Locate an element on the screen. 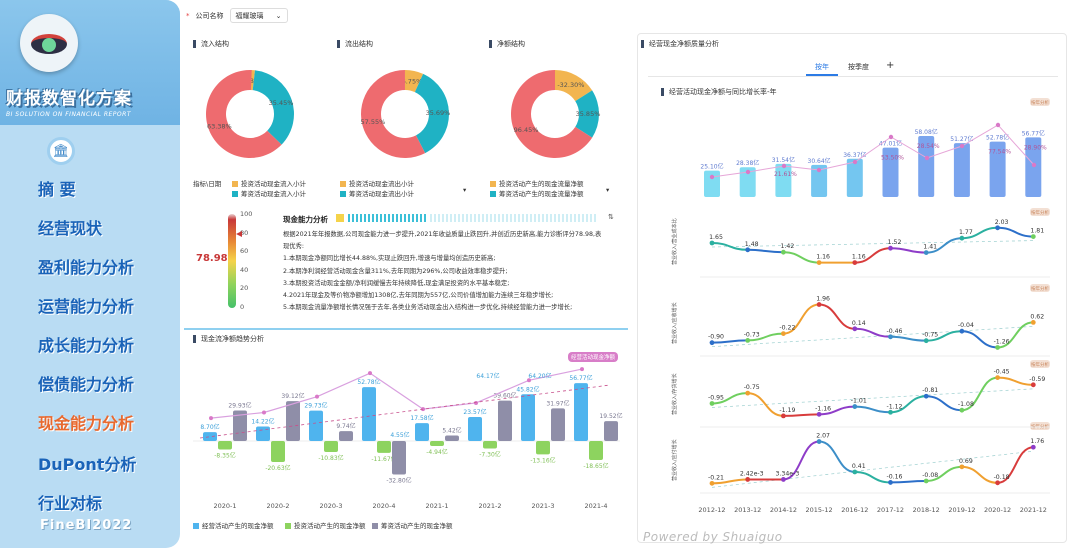 The height and width of the screenshot is (548, 1080). tab-year-underline is located at coordinates (822, 75).